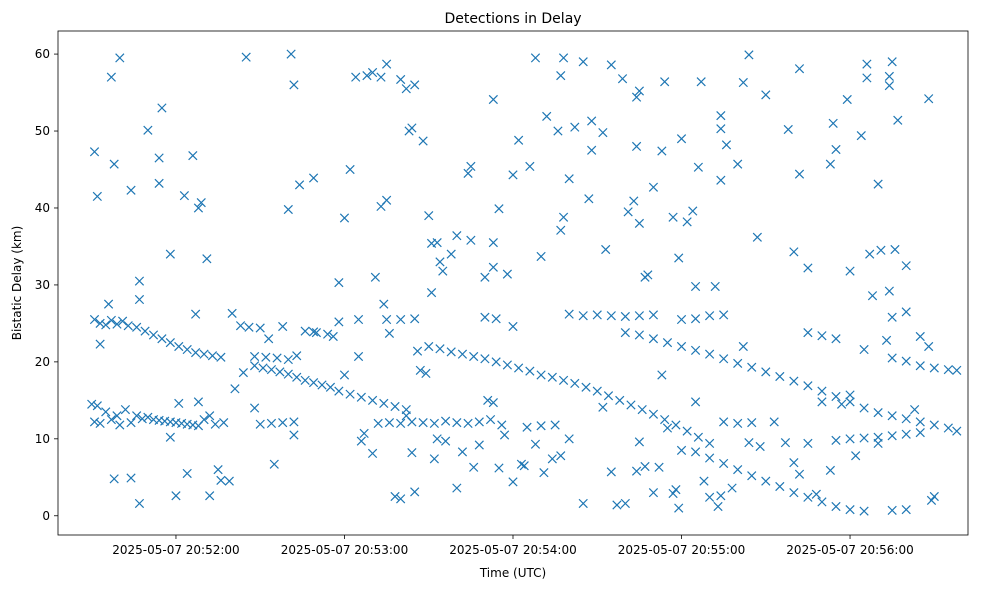  Describe the element at coordinates (175, 550) in the screenshot. I see `x-tick-label: 2025-05-07 20:52:00` at that location.